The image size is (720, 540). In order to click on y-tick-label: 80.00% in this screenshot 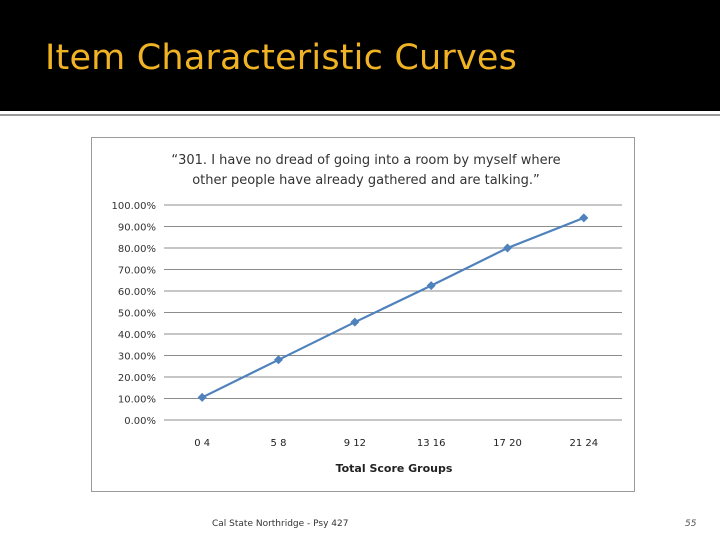, I will do `click(137, 249)`.